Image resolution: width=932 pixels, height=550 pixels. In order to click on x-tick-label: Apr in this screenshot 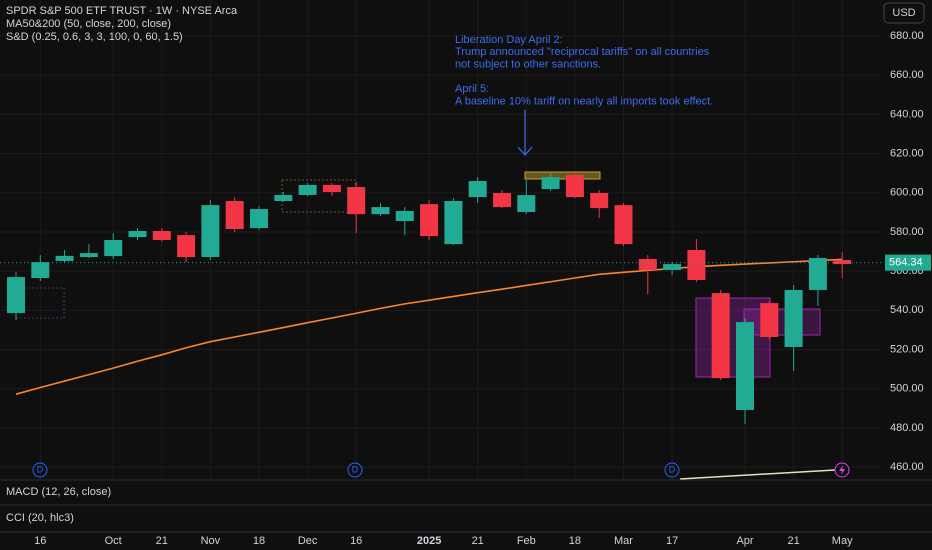, I will do `click(744, 541)`.